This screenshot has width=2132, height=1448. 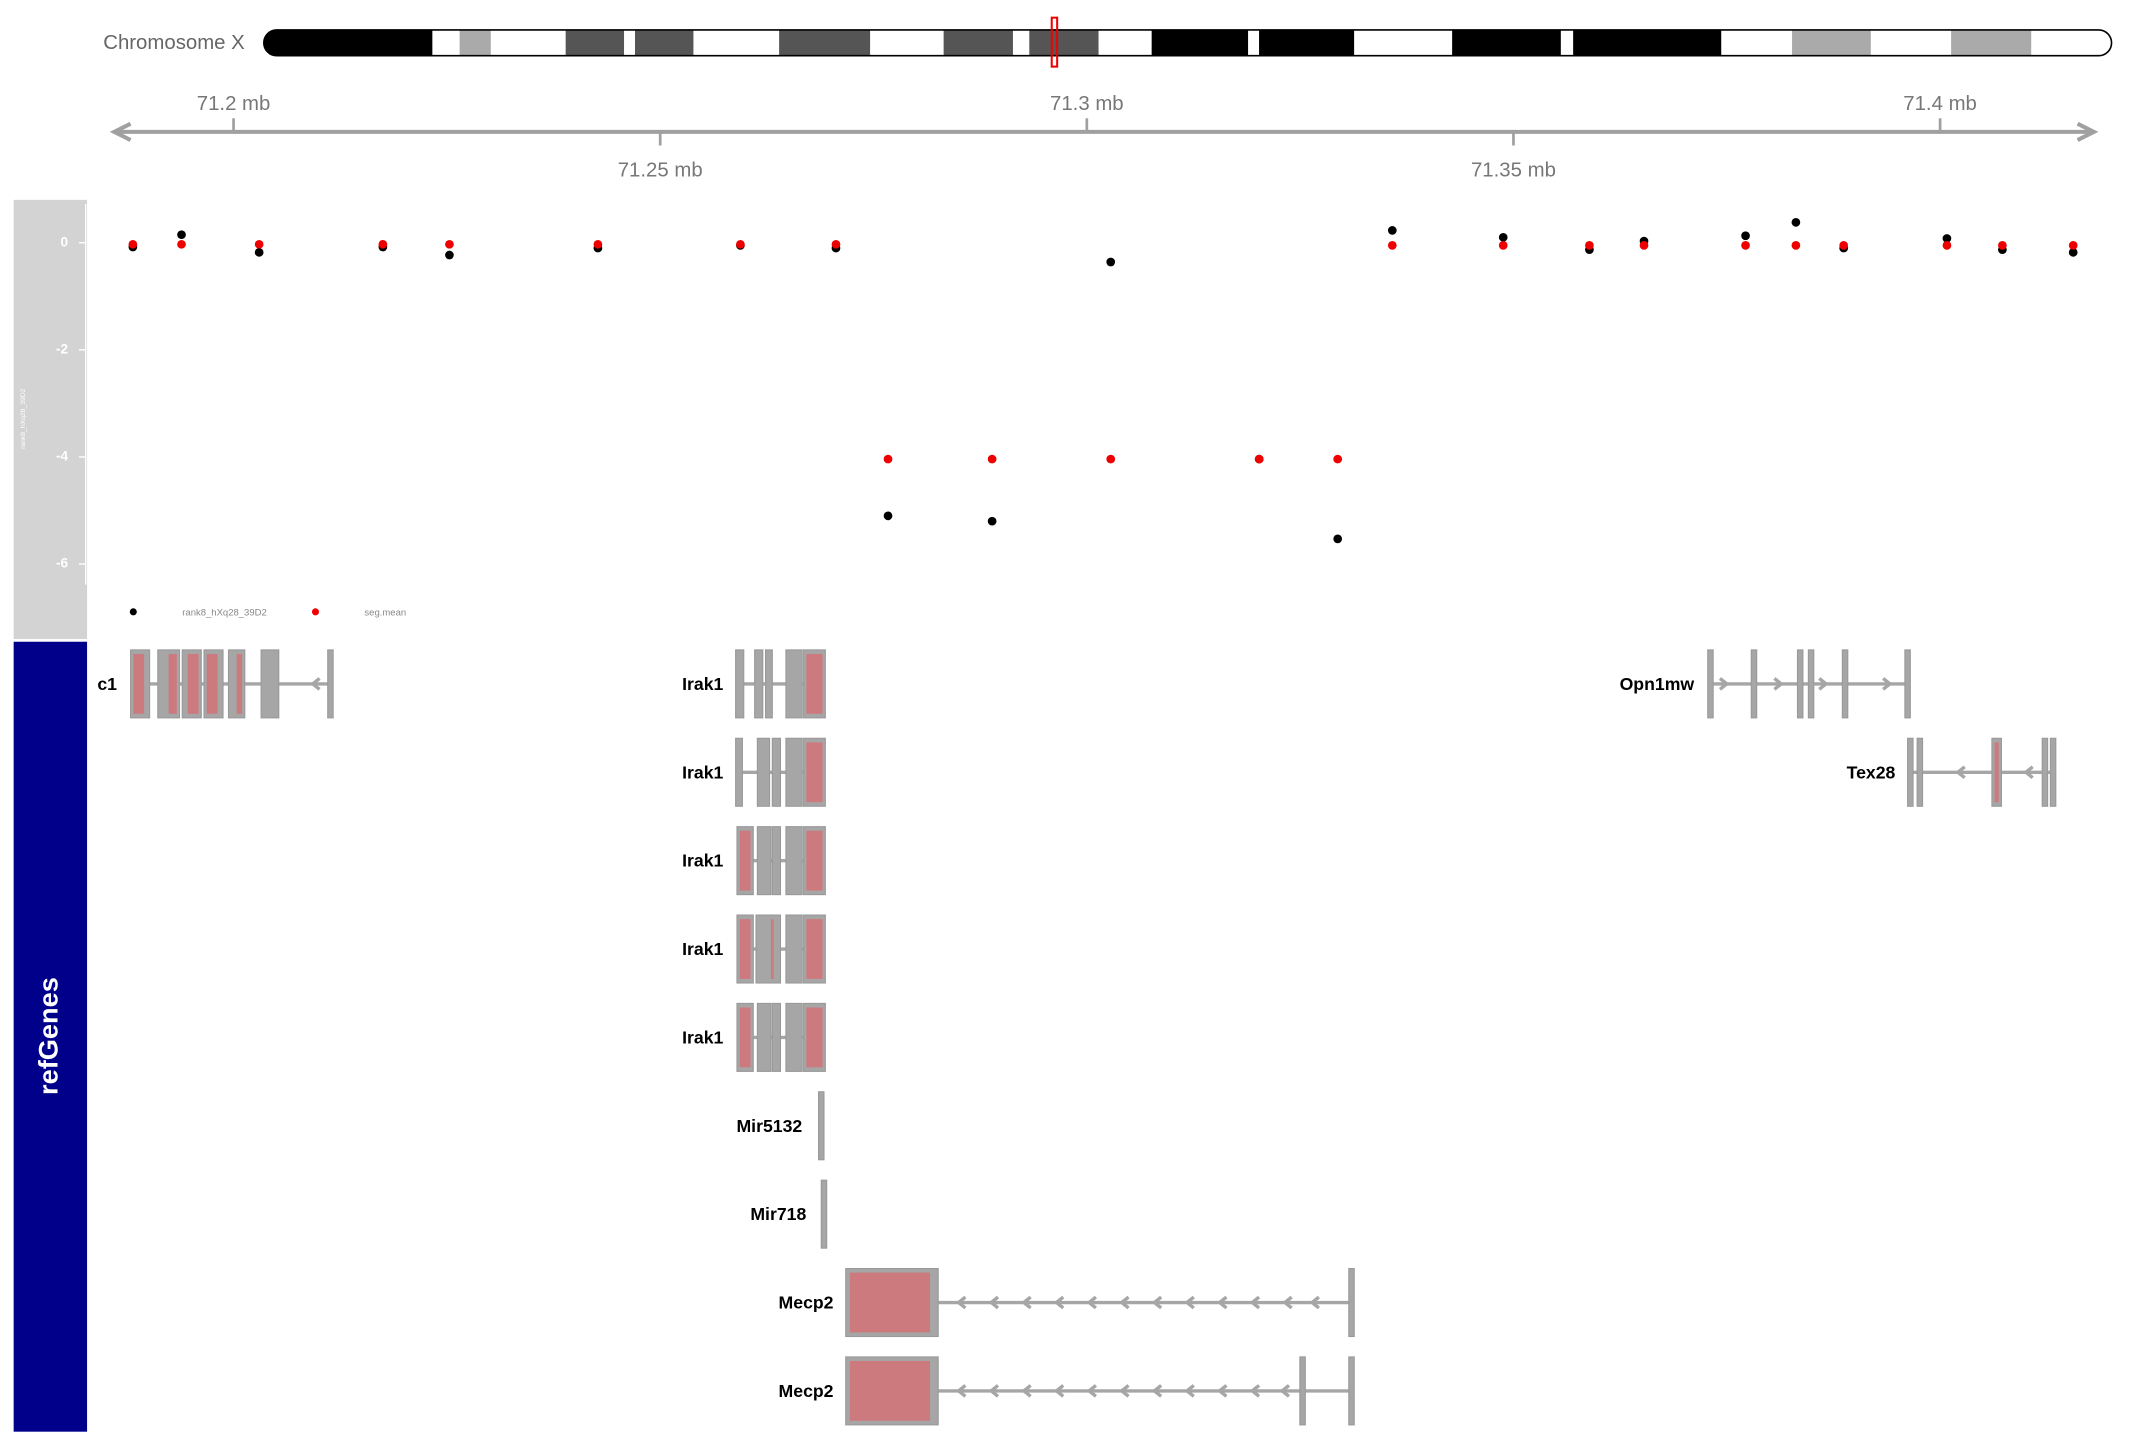 I want to click on gene: Opn1mw, so click(x=1765, y=684).